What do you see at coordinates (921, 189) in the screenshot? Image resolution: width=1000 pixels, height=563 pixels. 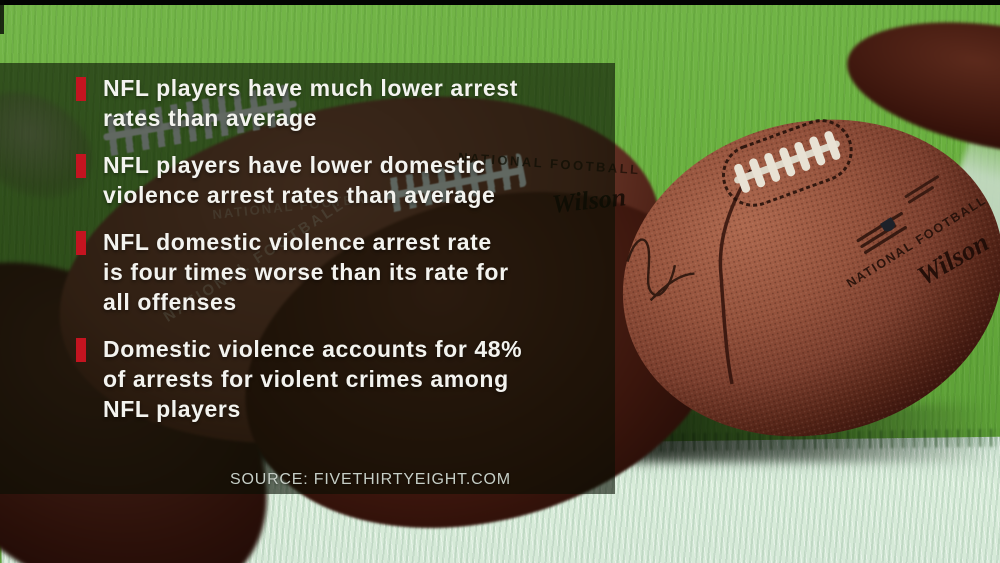 I see `football-fine-print` at bounding box center [921, 189].